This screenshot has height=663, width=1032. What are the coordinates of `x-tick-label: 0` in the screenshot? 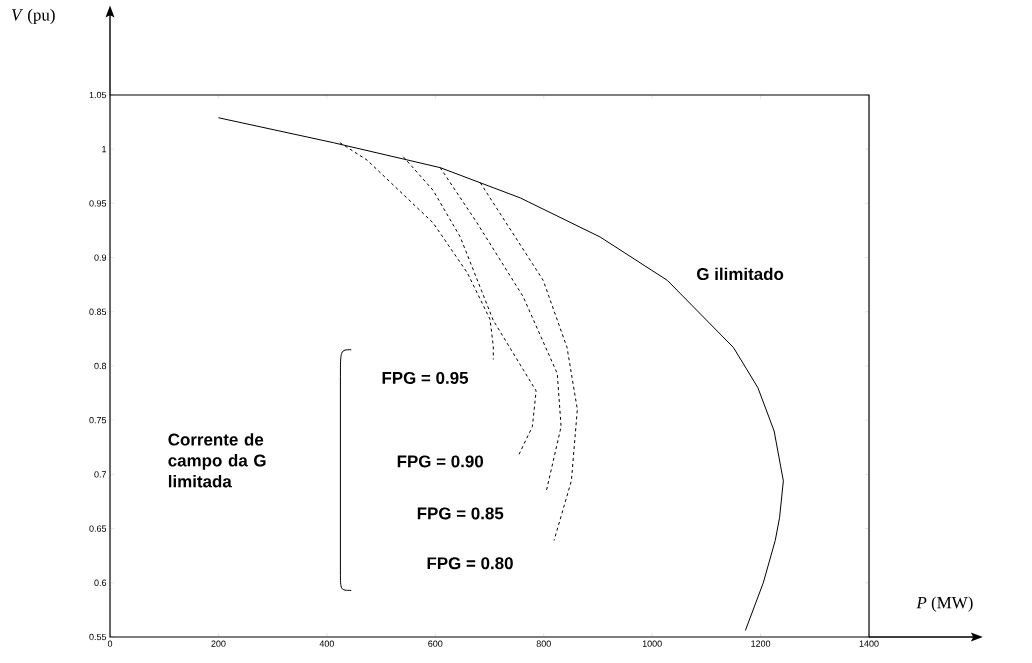 It's located at (110, 643).